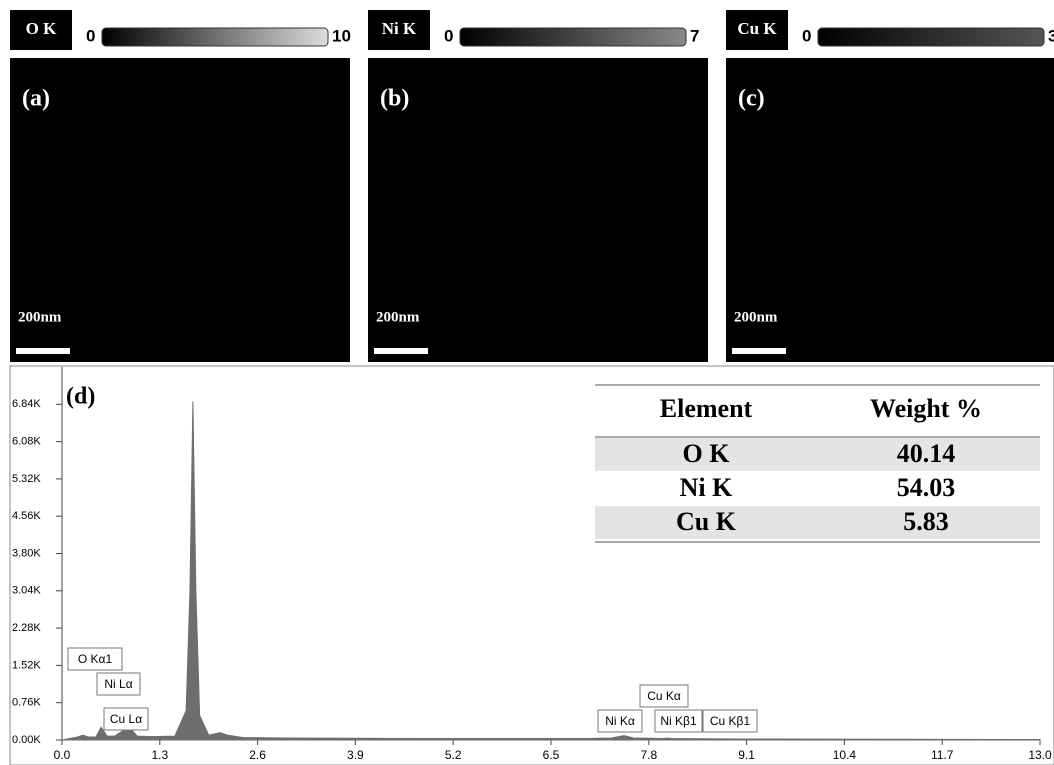  I want to click on annotation: Cu Lα, so click(126, 719).